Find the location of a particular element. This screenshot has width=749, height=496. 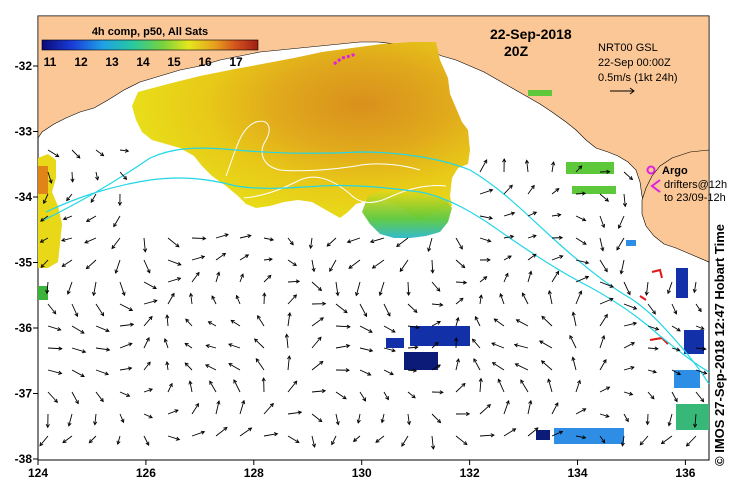

y-tick-label: -37 is located at coordinates (24, 394).